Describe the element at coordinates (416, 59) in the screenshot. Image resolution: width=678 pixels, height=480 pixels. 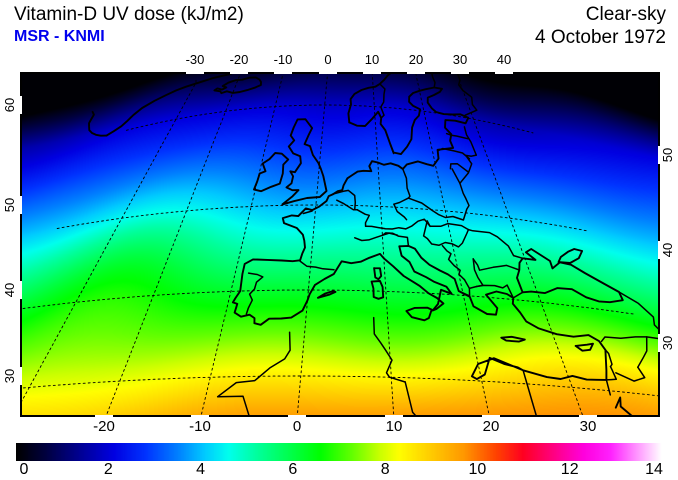
I see `axis-tick-label-top: 20` at that location.